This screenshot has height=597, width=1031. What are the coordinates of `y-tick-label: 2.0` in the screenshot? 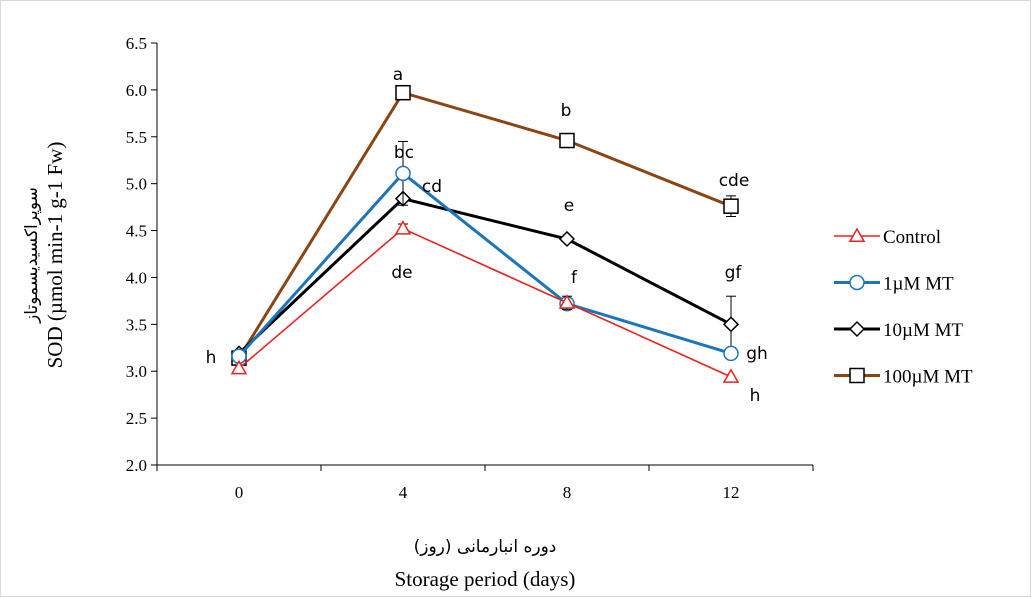 It's located at (136, 465).